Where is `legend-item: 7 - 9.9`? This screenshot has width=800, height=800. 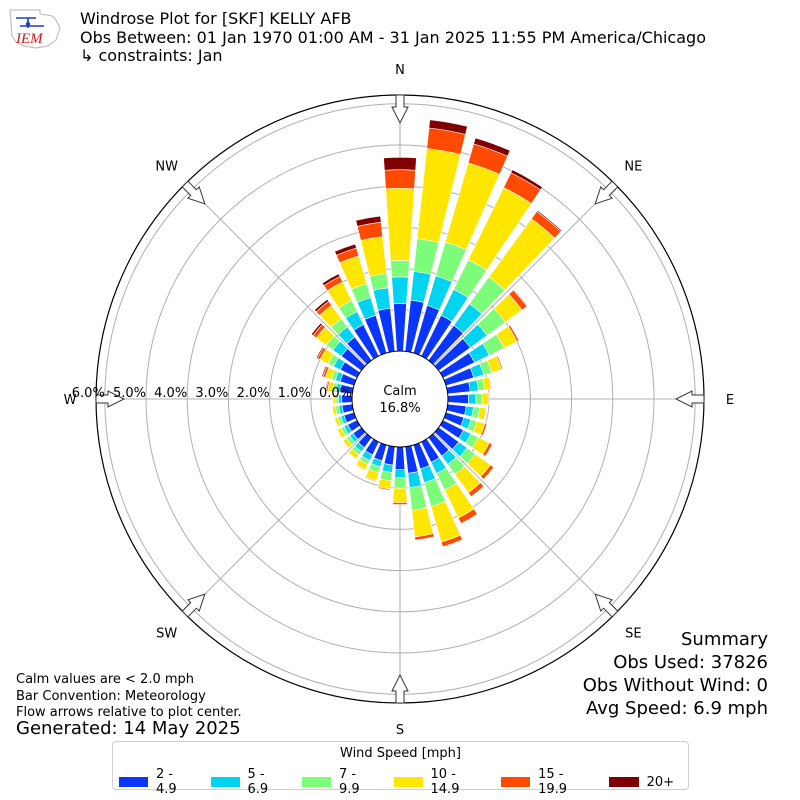 legend-item: 7 - 9.9 is located at coordinates (341, 782).